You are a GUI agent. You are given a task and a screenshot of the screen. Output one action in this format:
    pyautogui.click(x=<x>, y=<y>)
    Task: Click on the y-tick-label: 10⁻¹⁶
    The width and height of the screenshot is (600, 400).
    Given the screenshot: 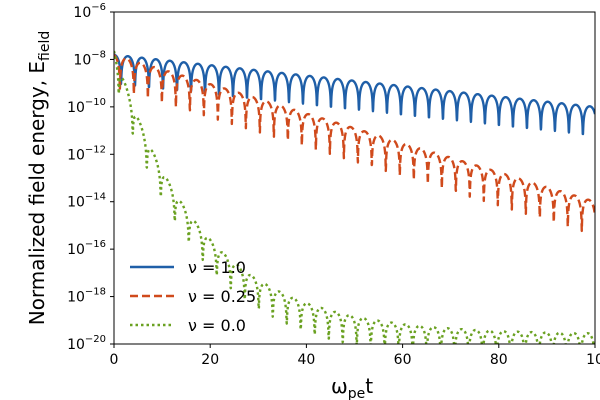 What is the action you would take?
    pyautogui.click(x=86, y=248)
    